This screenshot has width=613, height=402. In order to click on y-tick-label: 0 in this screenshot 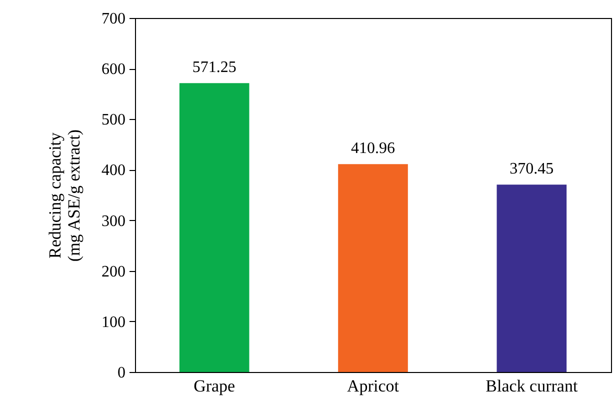, I will do `click(122, 373)`.